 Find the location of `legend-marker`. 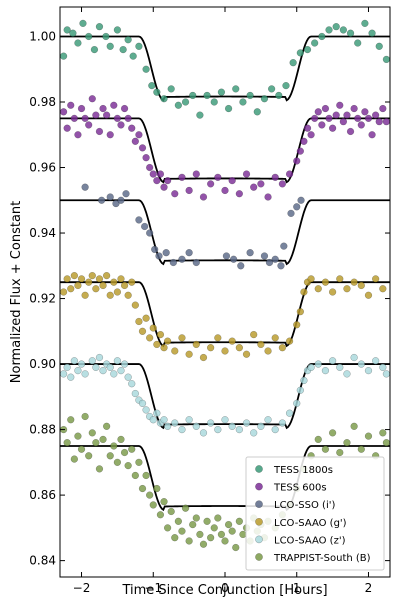

legend-marker is located at coordinates (259, 486).